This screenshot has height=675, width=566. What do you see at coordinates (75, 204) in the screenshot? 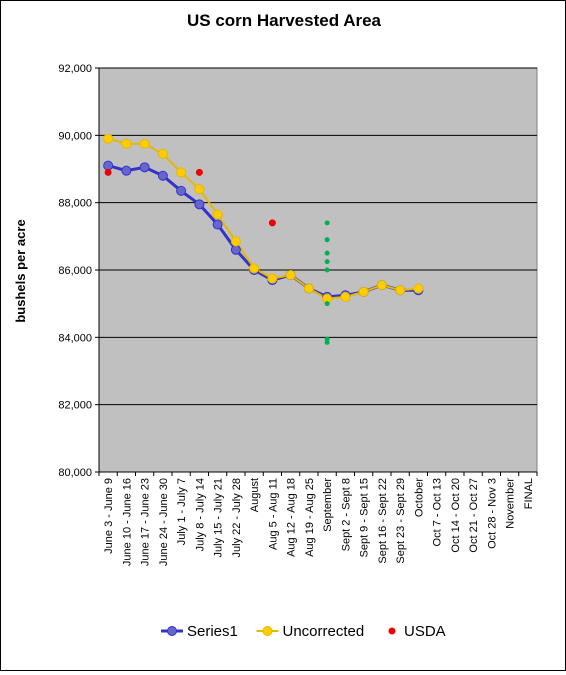
I see `y-tick-label: 88,000` at bounding box center [75, 204].